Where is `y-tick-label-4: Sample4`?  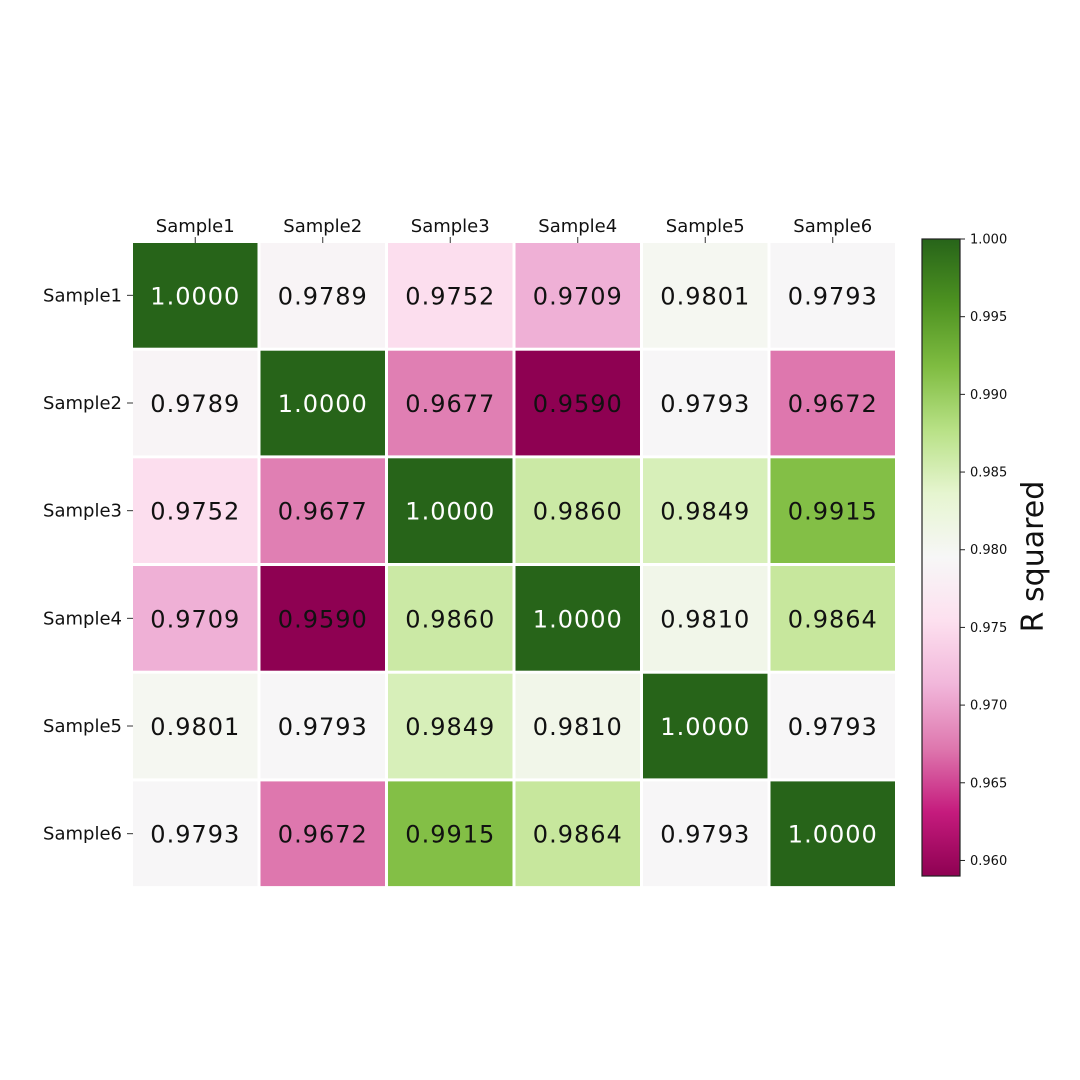
y-tick-label-4: Sample4 is located at coordinates (82, 618).